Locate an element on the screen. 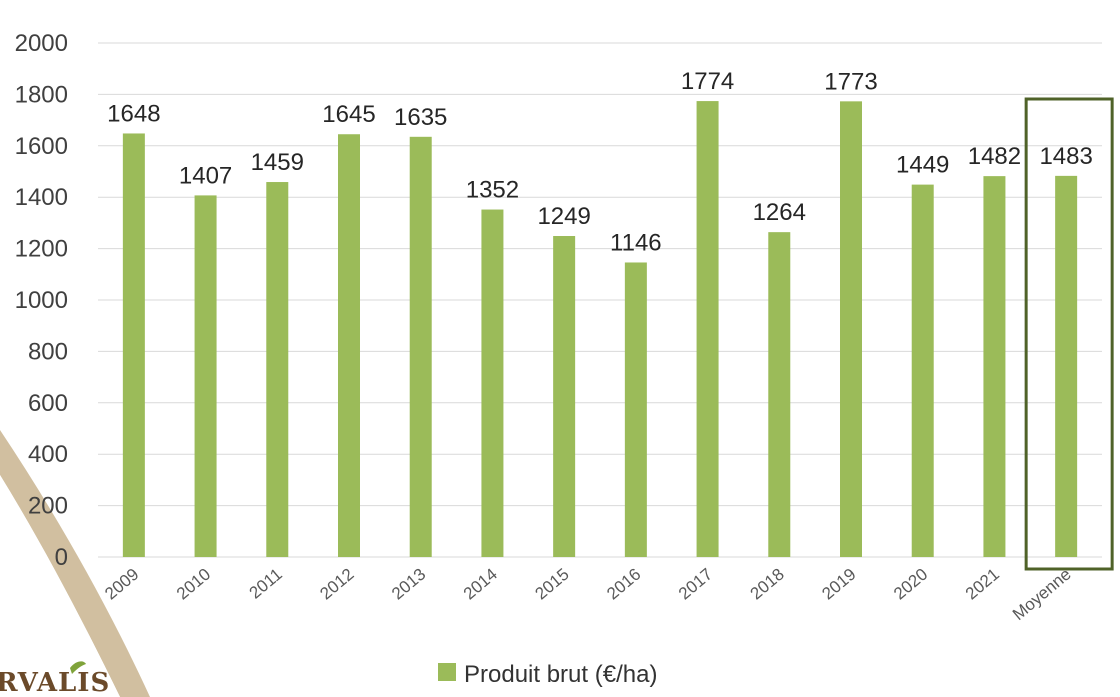 The width and height of the screenshot is (1120, 697). y-tick-label: 1200 is located at coordinates (41, 249).